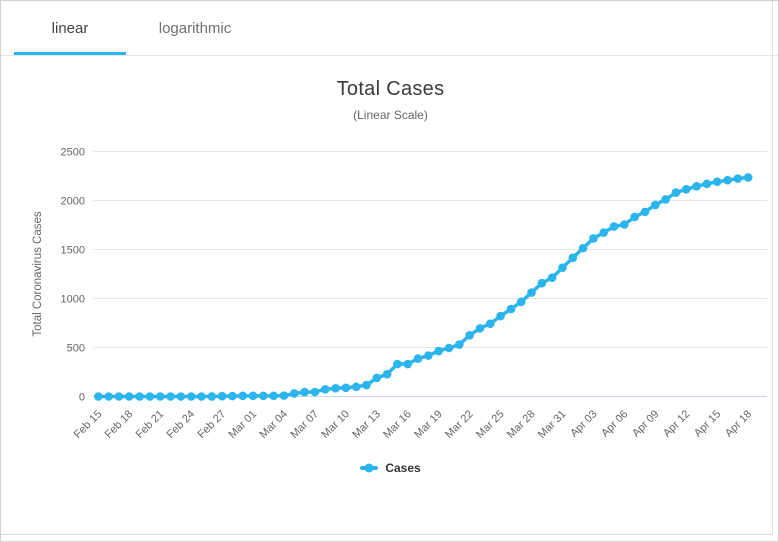 Image resolution: width=779 pixels, height=542 pixels. What do you see at coordinates (195, 28) in the screenshot?
I see `tab-logarithmic: logarithmic` at bounding box center [195, 28].